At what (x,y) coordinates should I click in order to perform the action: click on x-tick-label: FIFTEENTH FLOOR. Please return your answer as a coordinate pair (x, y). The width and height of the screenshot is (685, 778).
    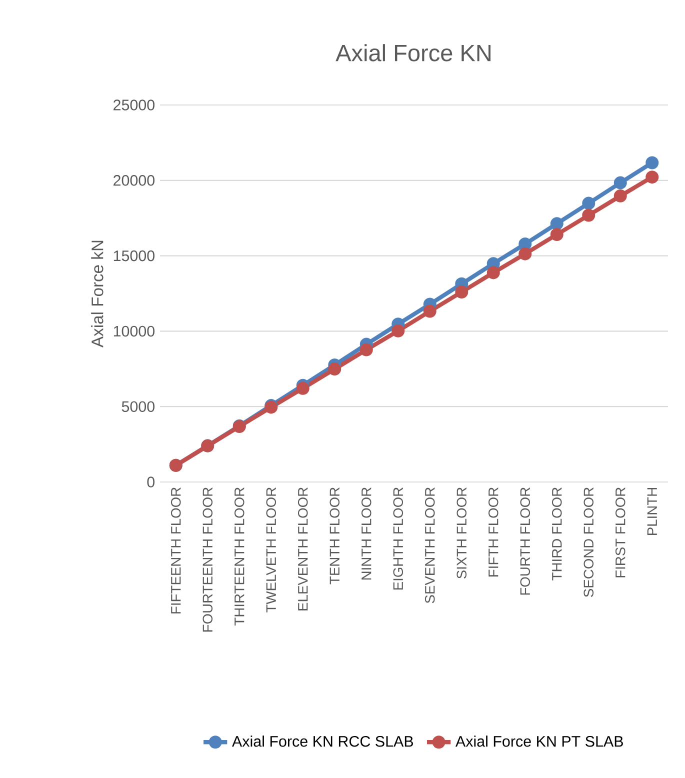
    Looking at the image, I should click on (175, 551).